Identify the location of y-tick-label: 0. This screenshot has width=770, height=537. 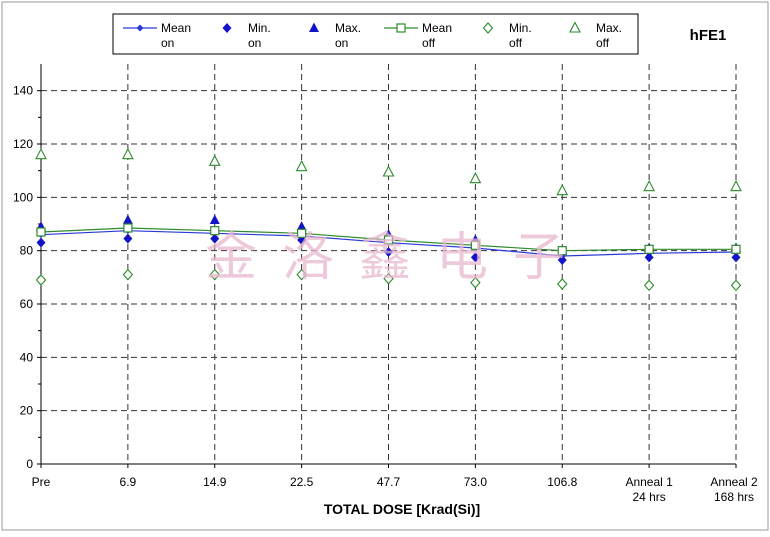
(29, 464).